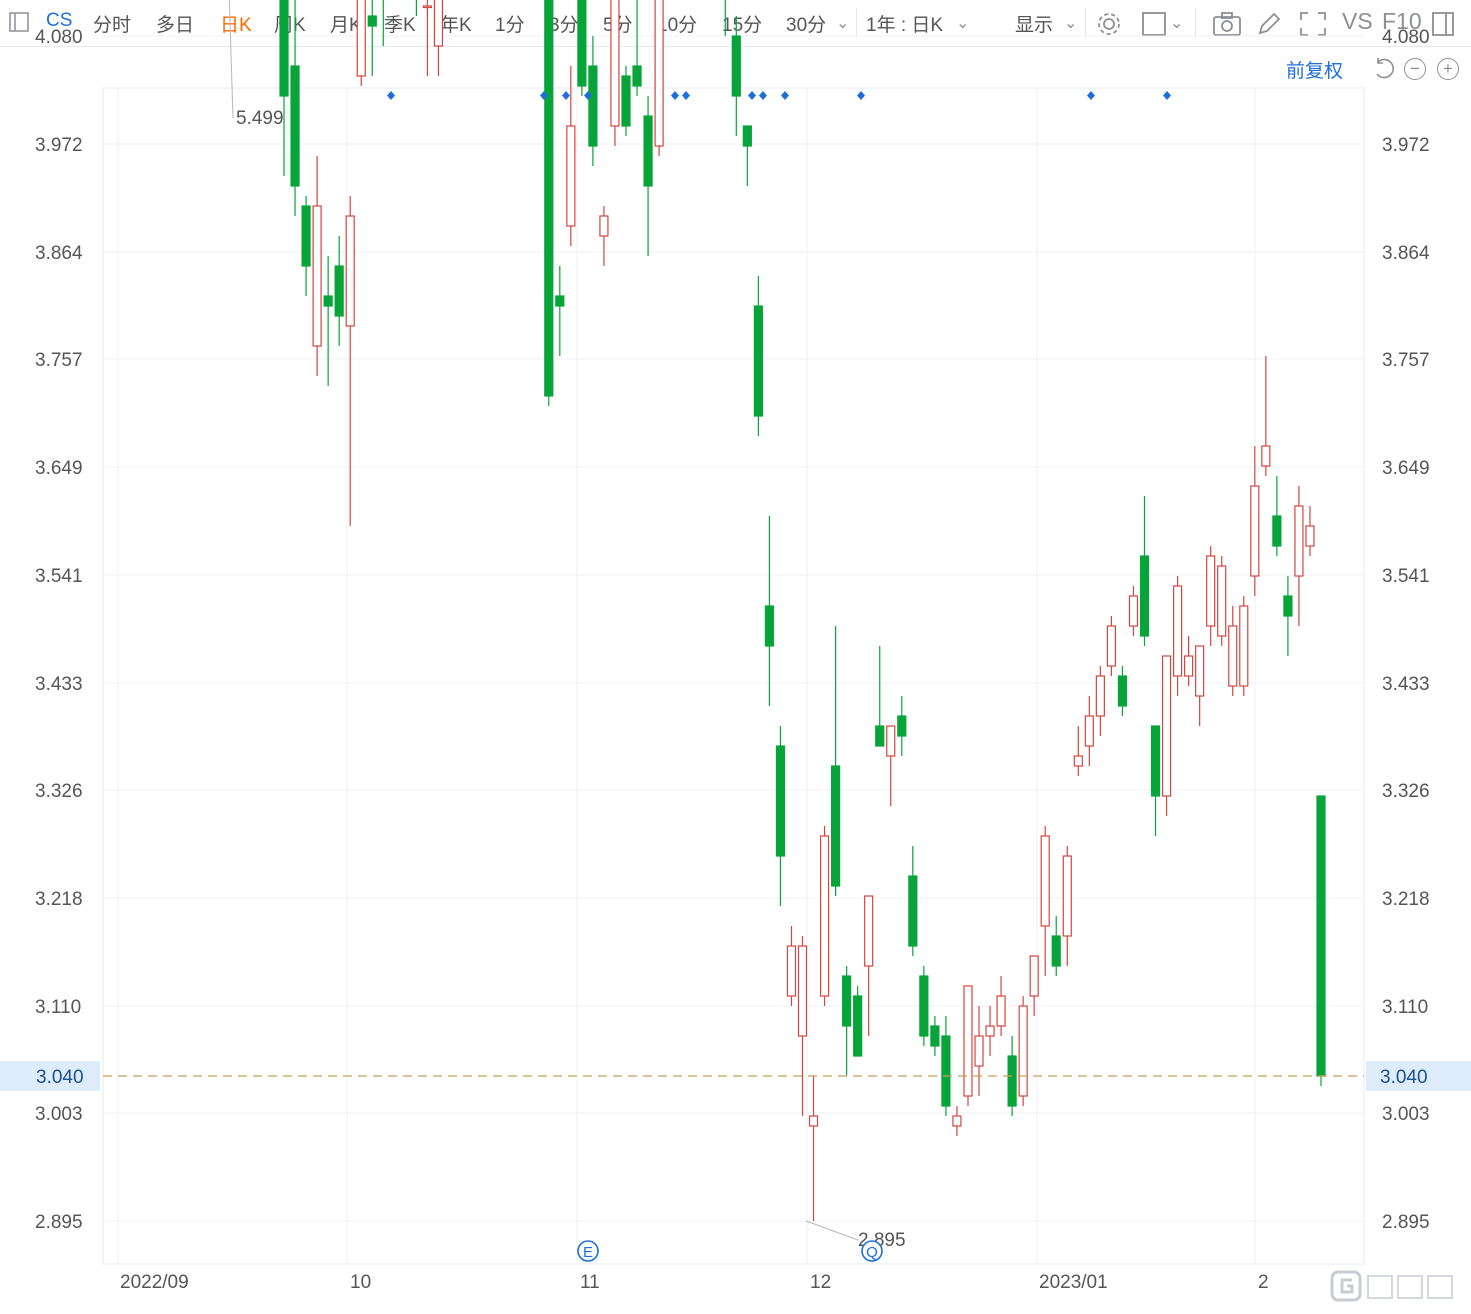 The image size is (1471, 1314). I want to click on reset-zoom-icon, so click(1384, 71).